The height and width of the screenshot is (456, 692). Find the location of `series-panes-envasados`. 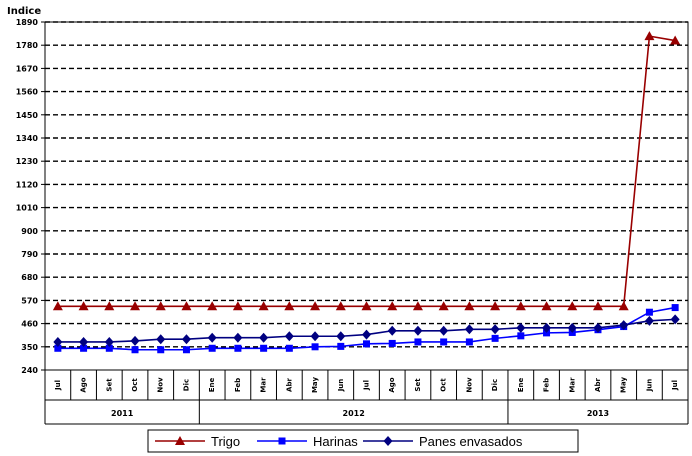

series-panes-envasados is located at coordinates (366, 330).